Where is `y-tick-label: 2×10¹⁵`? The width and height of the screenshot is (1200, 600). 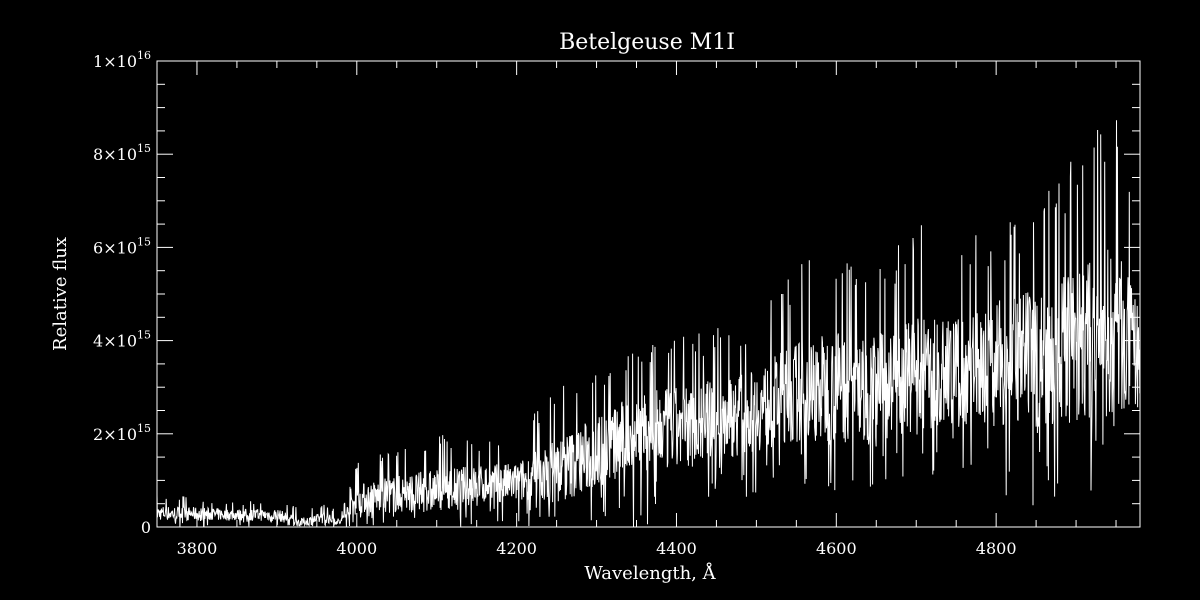
y-tick-label: 2×10¹⁵ is located at coordinates (122, 433).